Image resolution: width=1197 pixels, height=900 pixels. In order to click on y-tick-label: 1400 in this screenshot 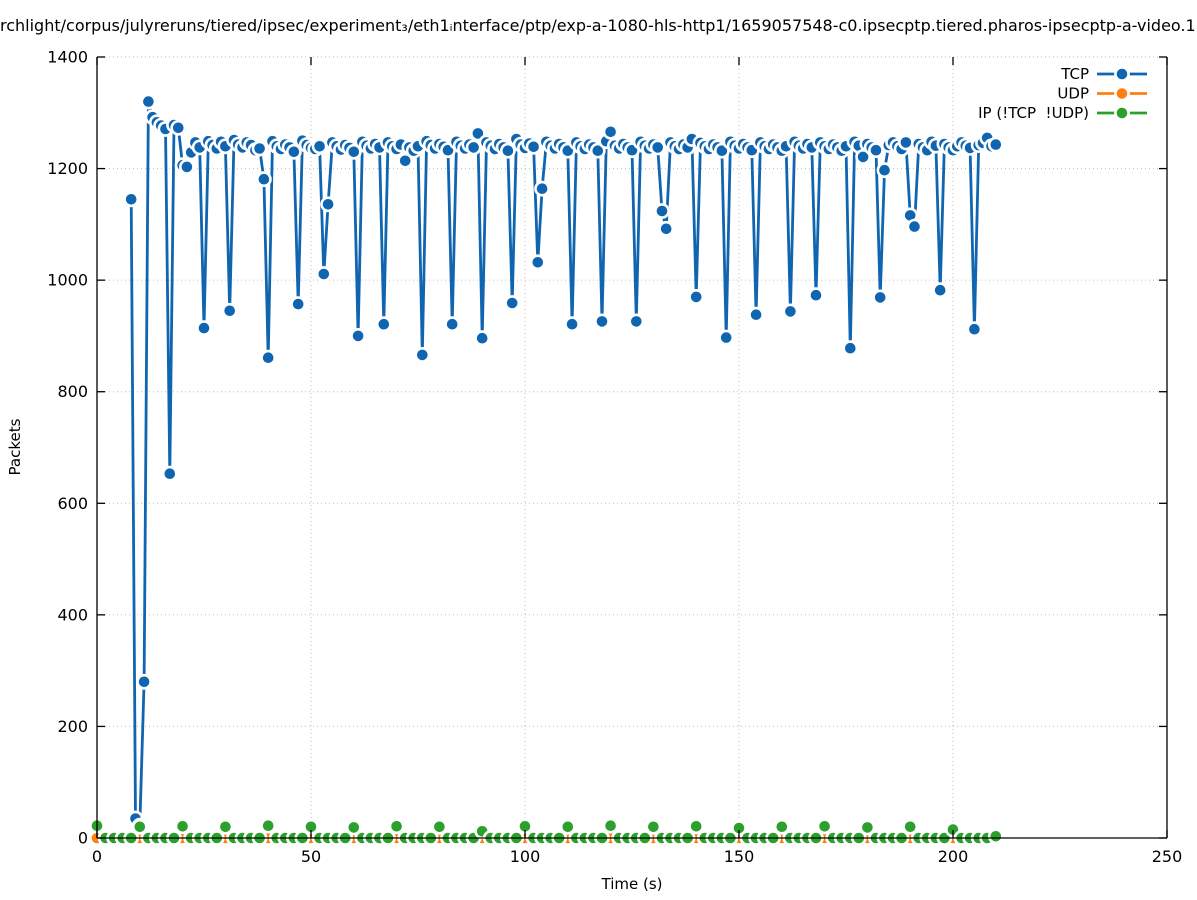, I will do `click(67, 57)`.